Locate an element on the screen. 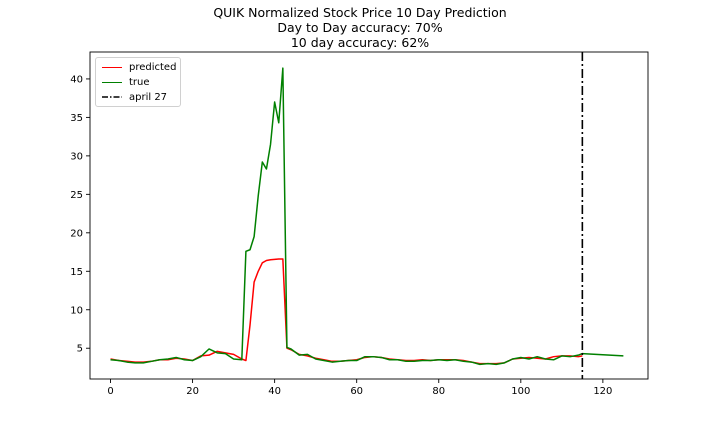 This screenshot has height=432, width=720. y-tick-label: 15 is located at coordinates (76, 272).